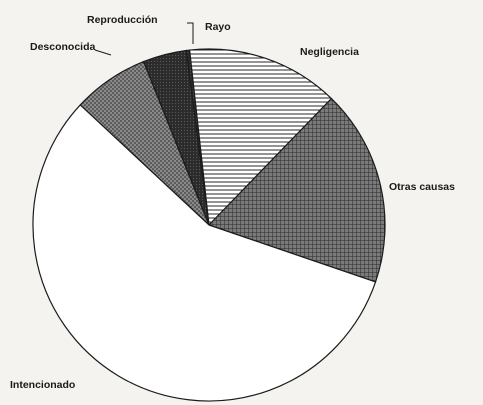  Describe the element at coordinates (122, 20) in the screenshot. I see `slice-label-reproducci-n: Reproducción` at that location.